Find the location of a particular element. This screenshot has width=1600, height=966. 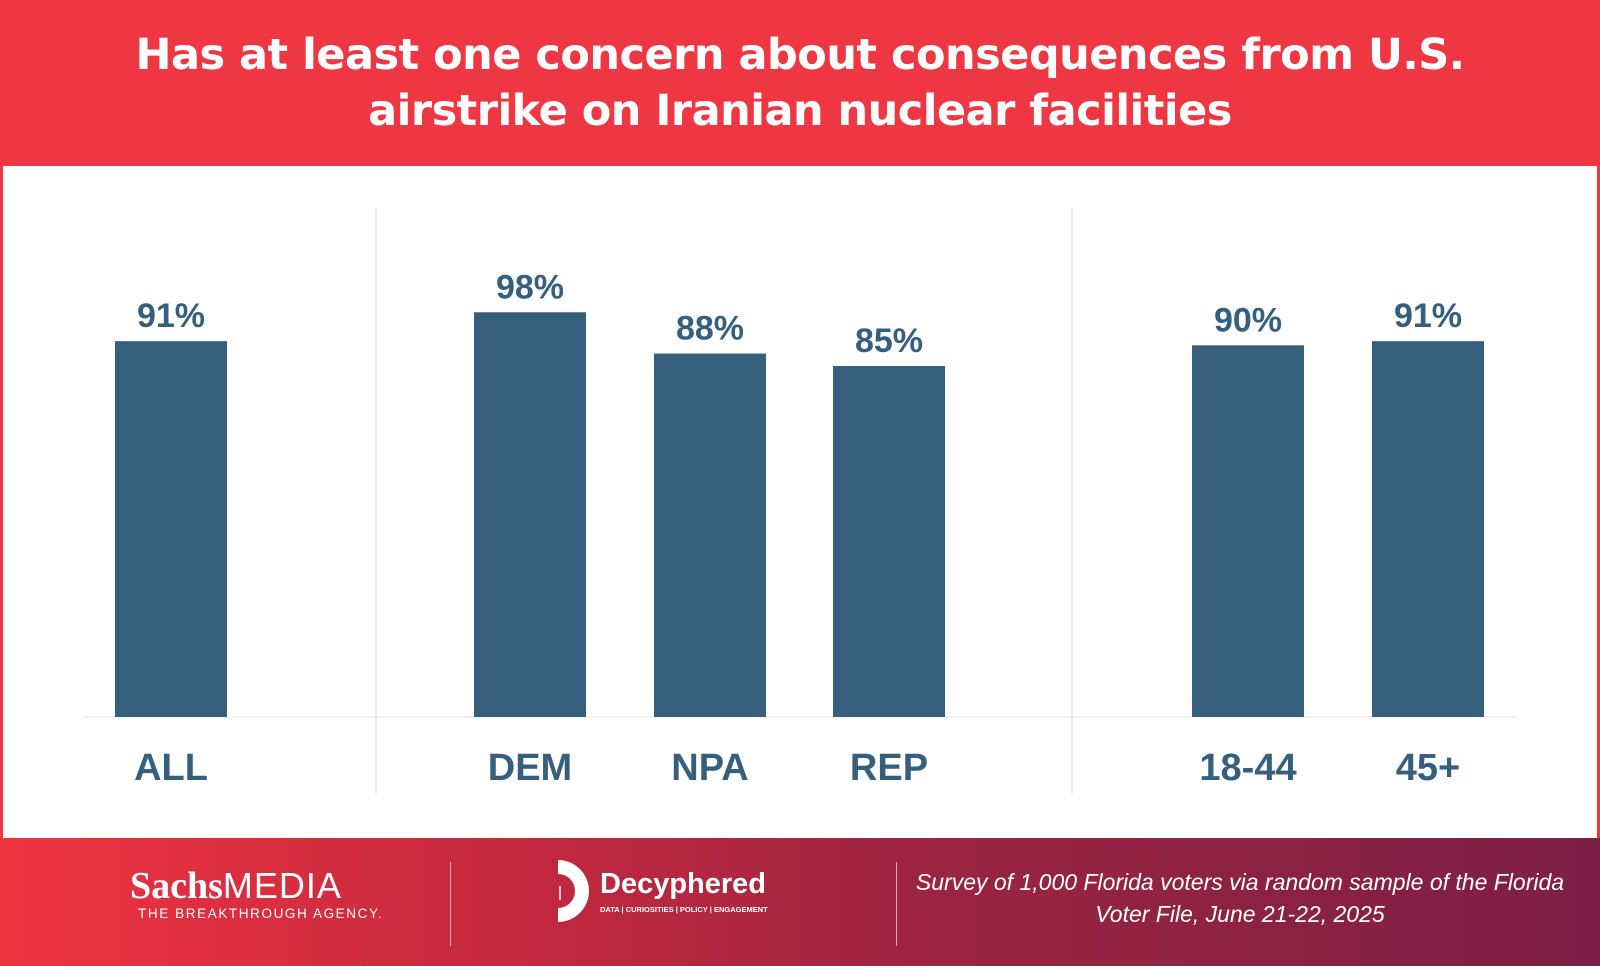

bar-NPA is located at coordinates (710, 535).